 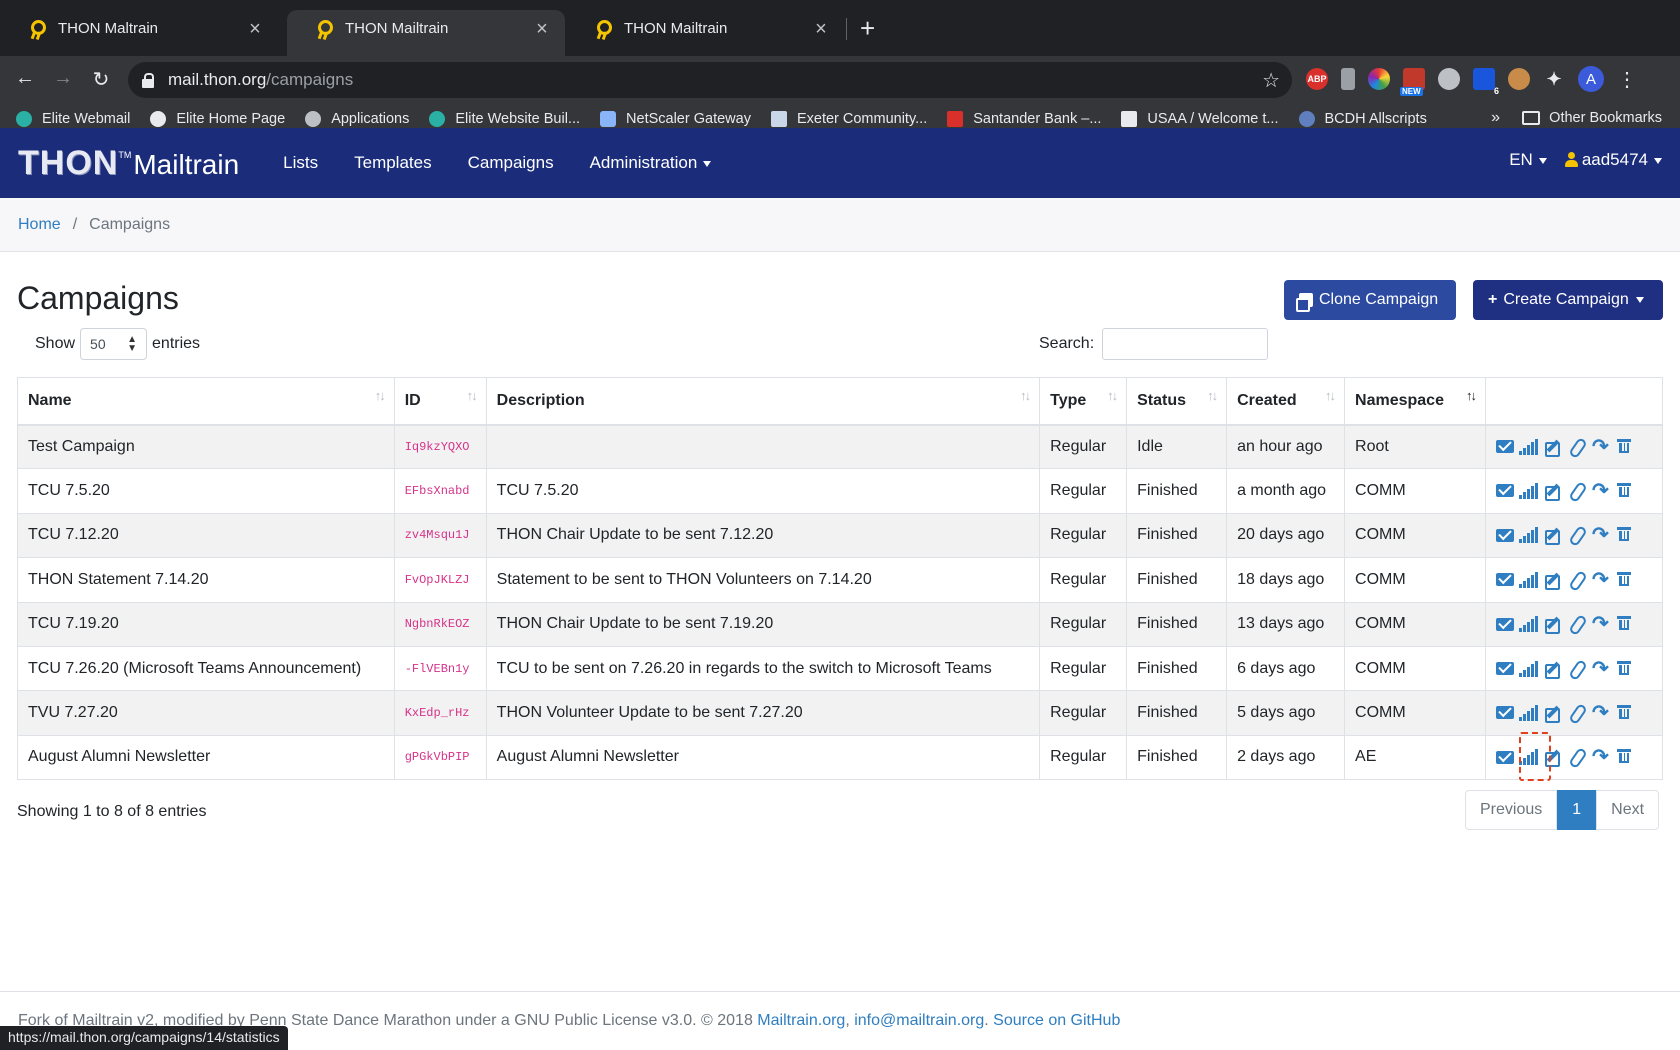 What do you see at coordinates (1083, 401) in the screenshot?
I see `column-header-type: Type ↑↓` at bounding box center [1083, 401].